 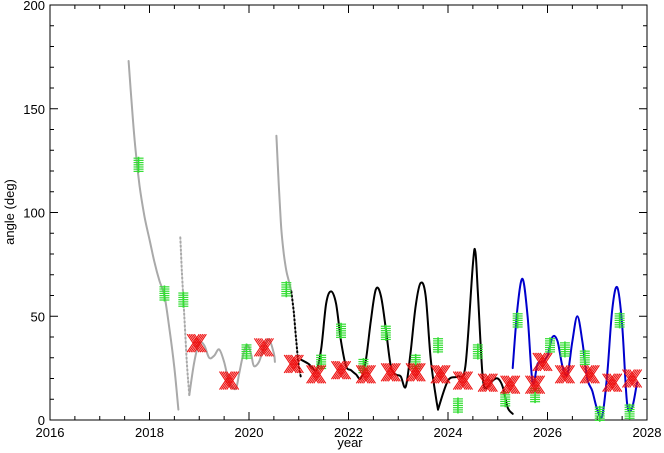 I want to click on y-tick-label: 50, so click(x=38, y=316).